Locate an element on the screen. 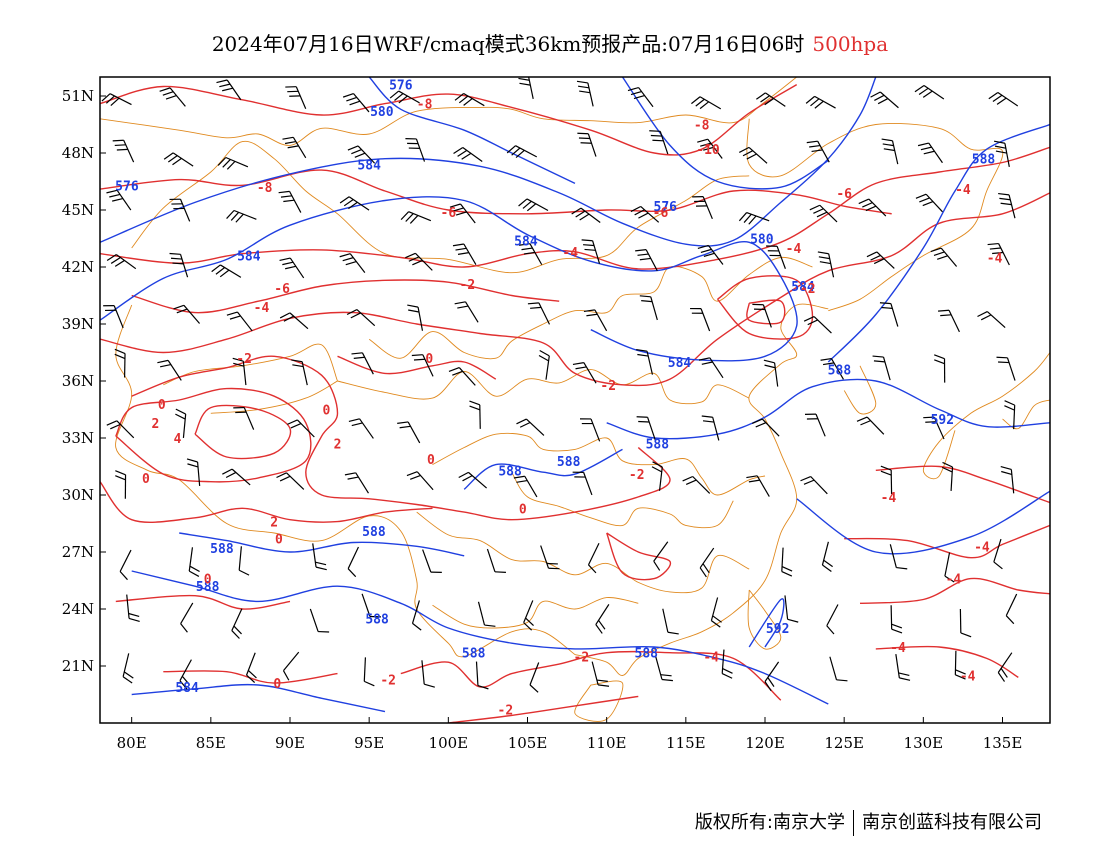  lat-tick-label: 24N is located at coordinates (78, 609).